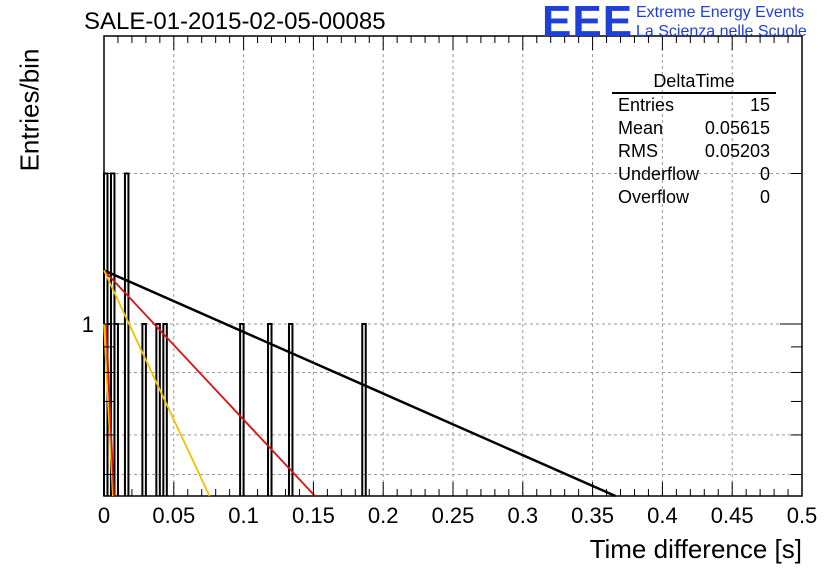 The image size is (836, 572). What do you see at coordinates (721, 31) in the screenshot?
I see `logo-line-2: La Scienza nelle Scuole` at bounding box center [721, 31].